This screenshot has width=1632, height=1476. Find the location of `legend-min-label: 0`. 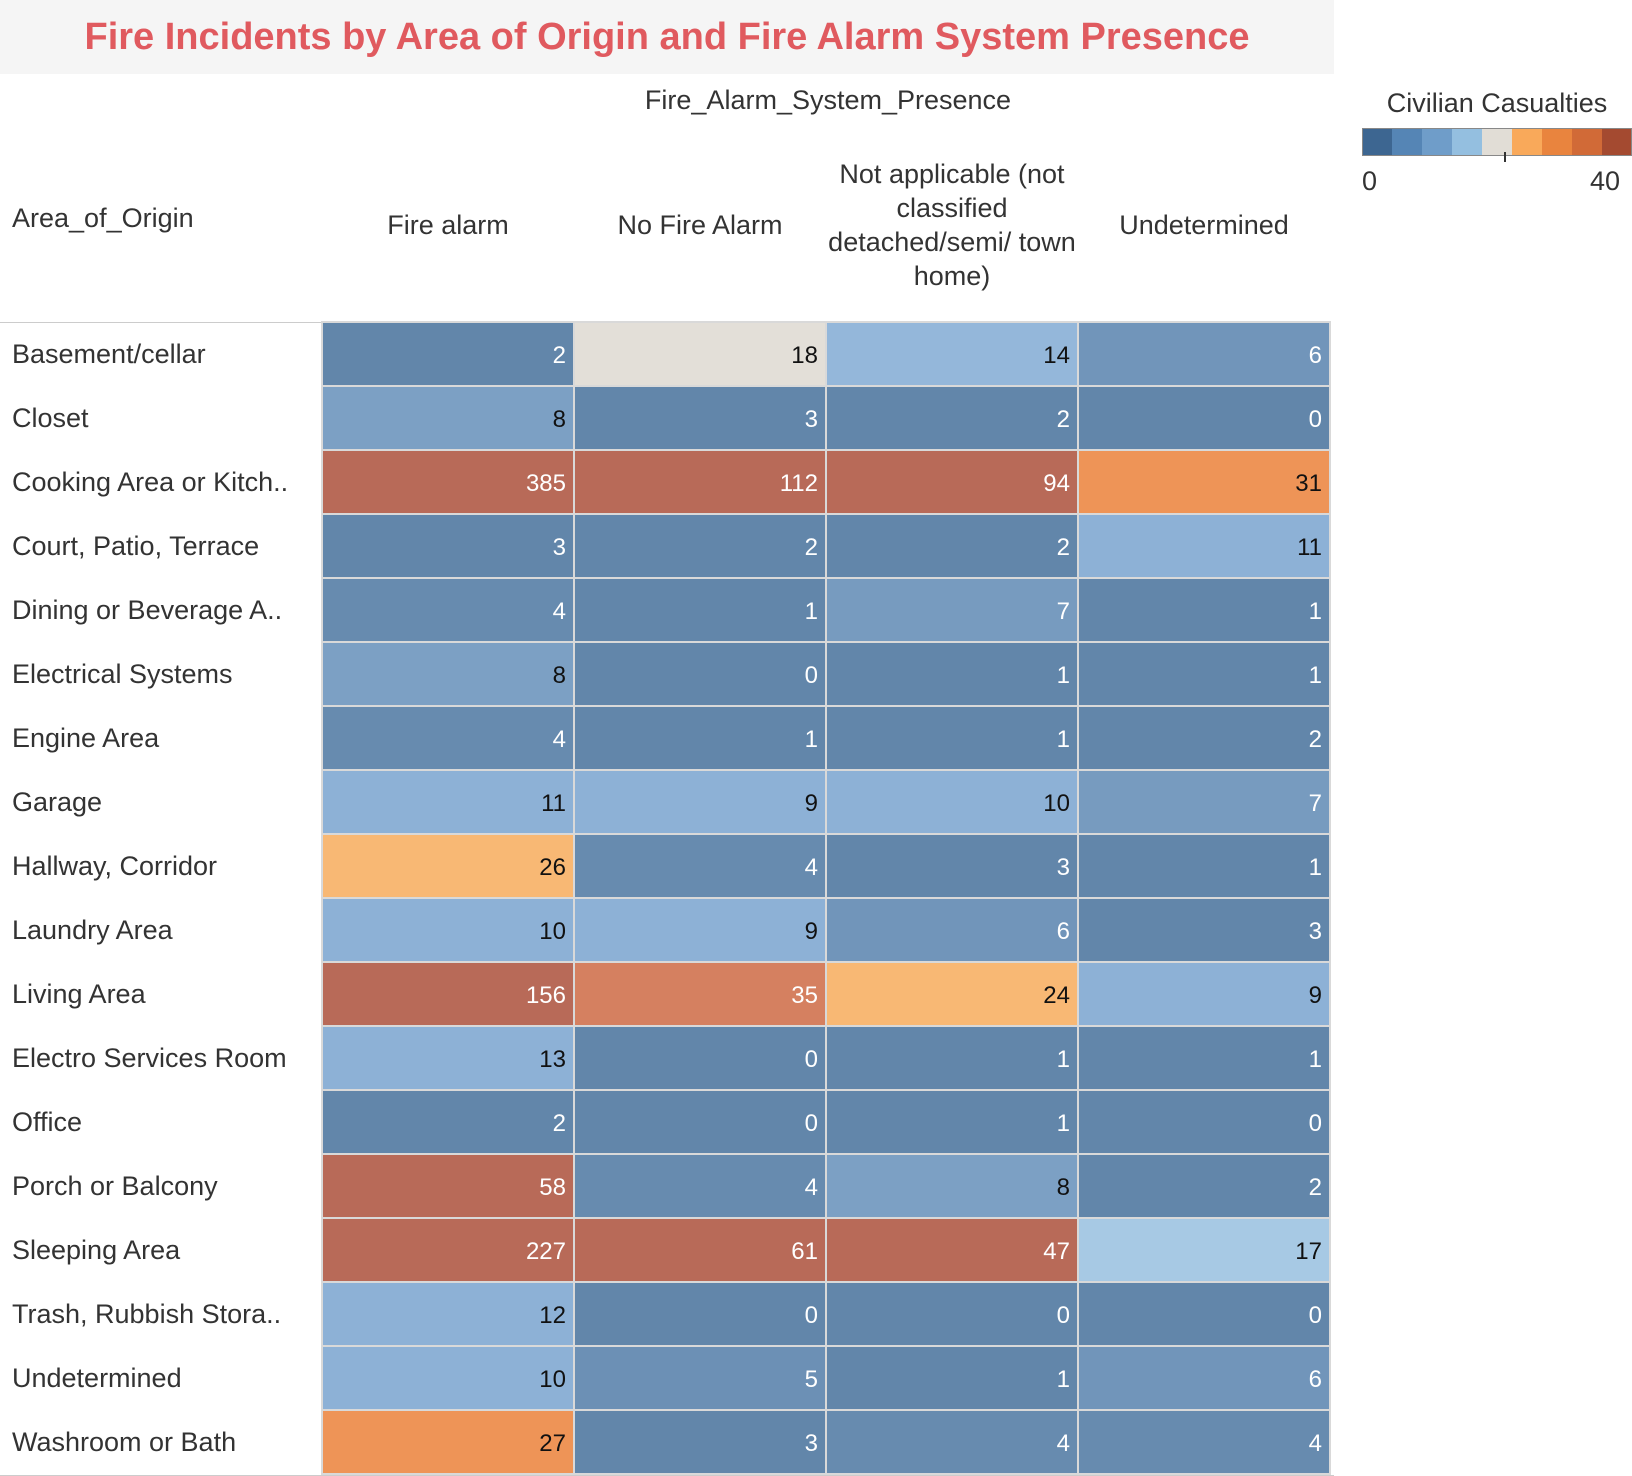

legend-min-label: 0 is located at coordinates (1370, 181).